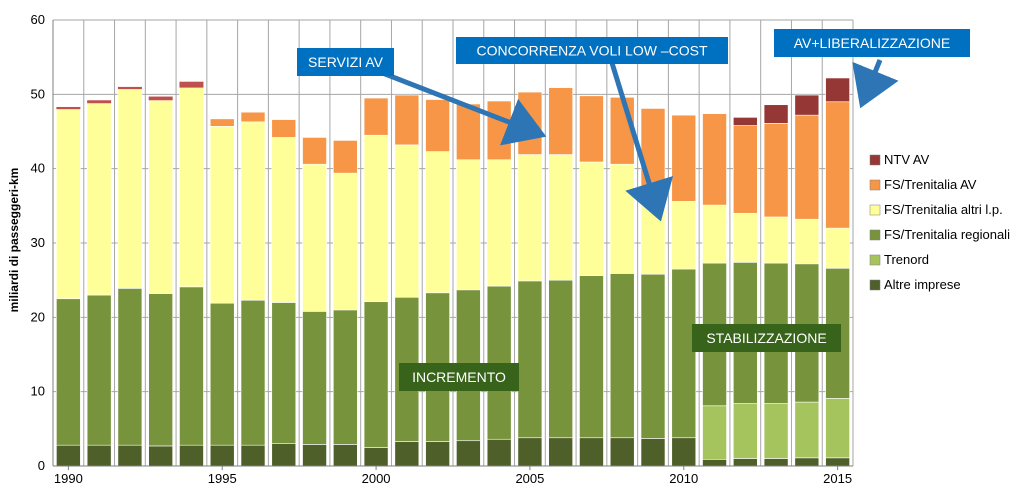  What do you see at coordinates (160, 196) in the screenshot?
I see `bar-segment-fs-trenitalia-altri-l-p--1993` at bounding box center [160, 196].